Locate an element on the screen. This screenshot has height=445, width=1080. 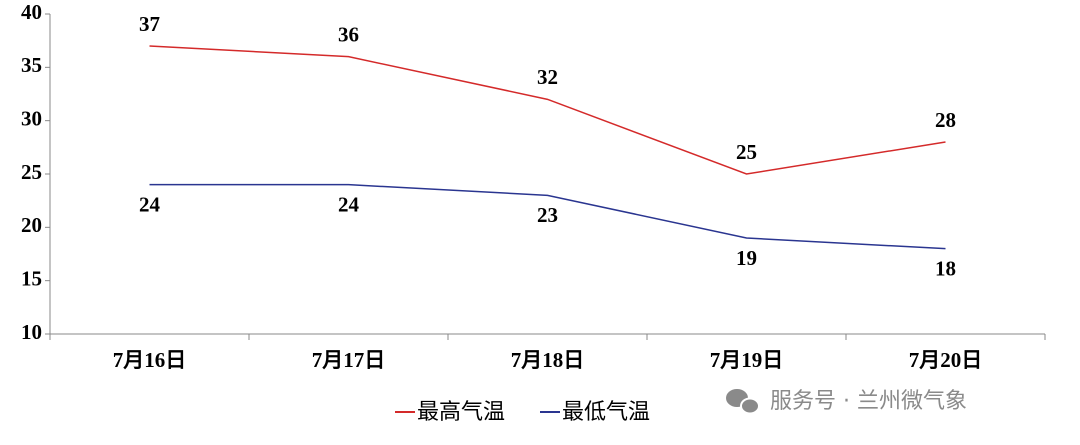
watermark-icon is located at coordinates (743, 402).